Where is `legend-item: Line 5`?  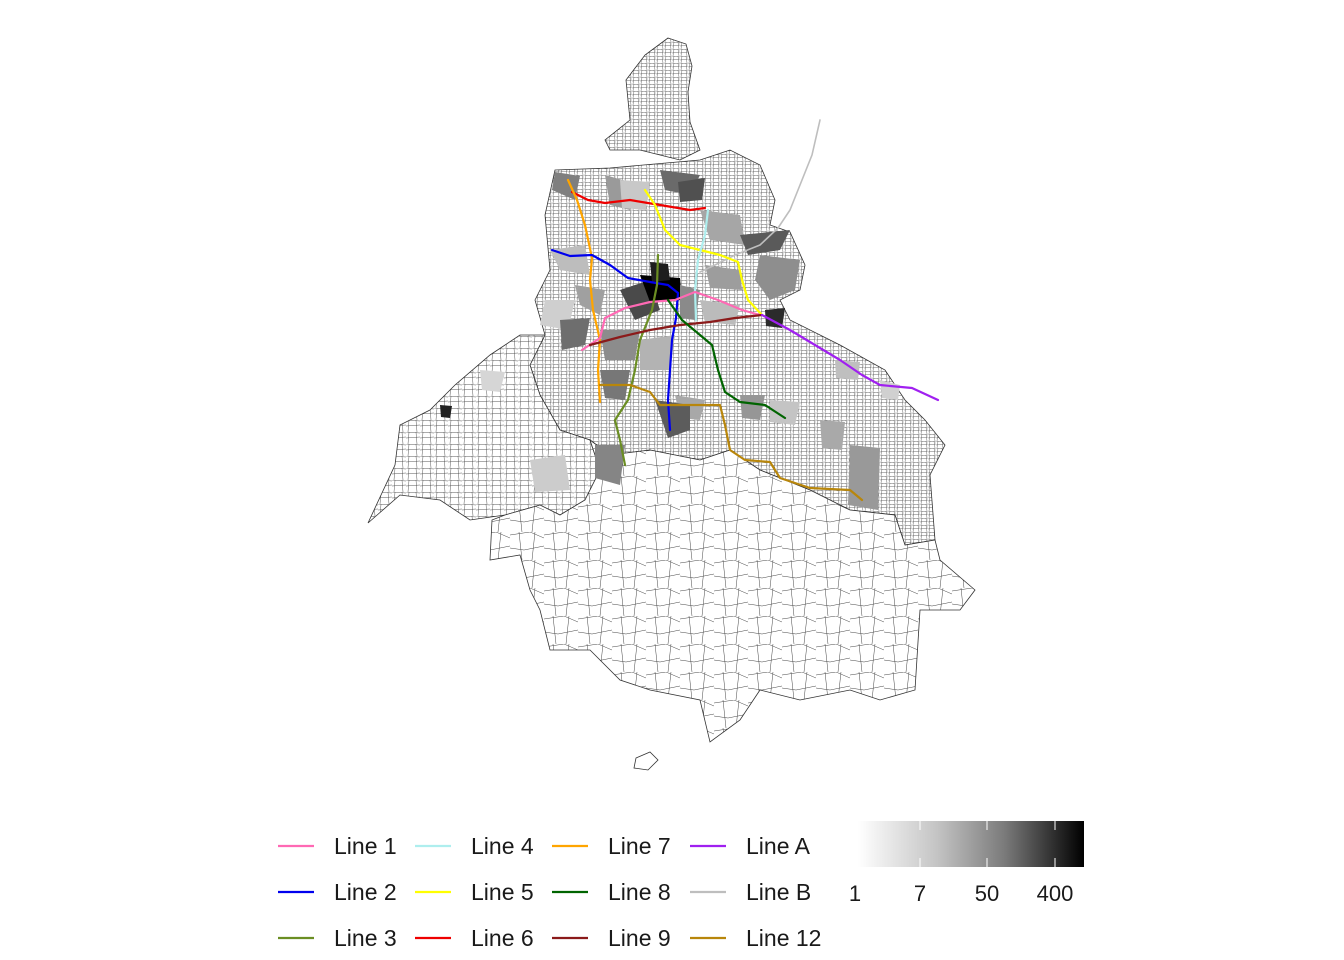
legend-item: Line 5 is located at coordinates (474, 892).